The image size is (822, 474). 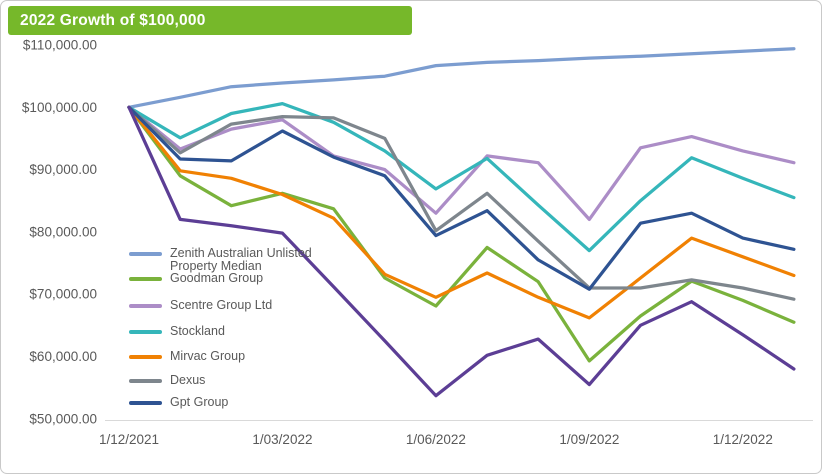 I want to click on y-tick-label: $90,000.00, so click(x=63, y=169).